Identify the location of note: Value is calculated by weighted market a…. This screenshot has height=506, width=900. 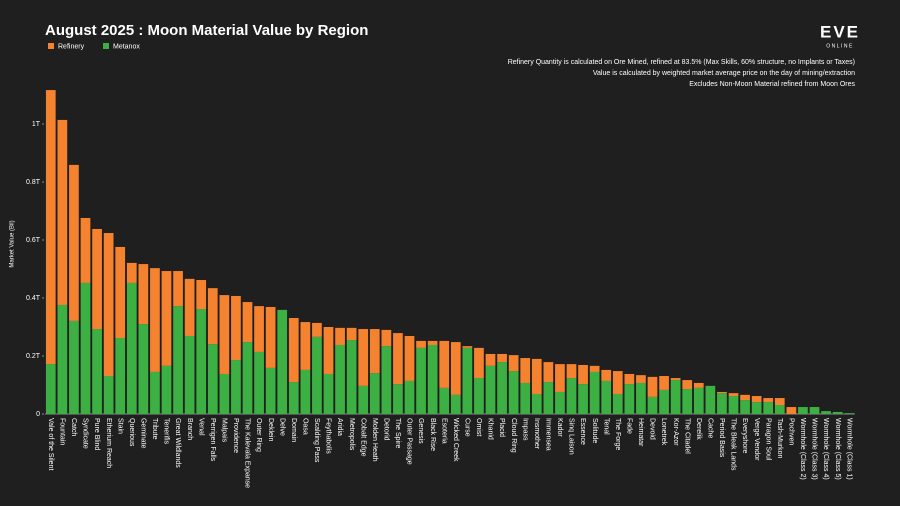
(724, 73).